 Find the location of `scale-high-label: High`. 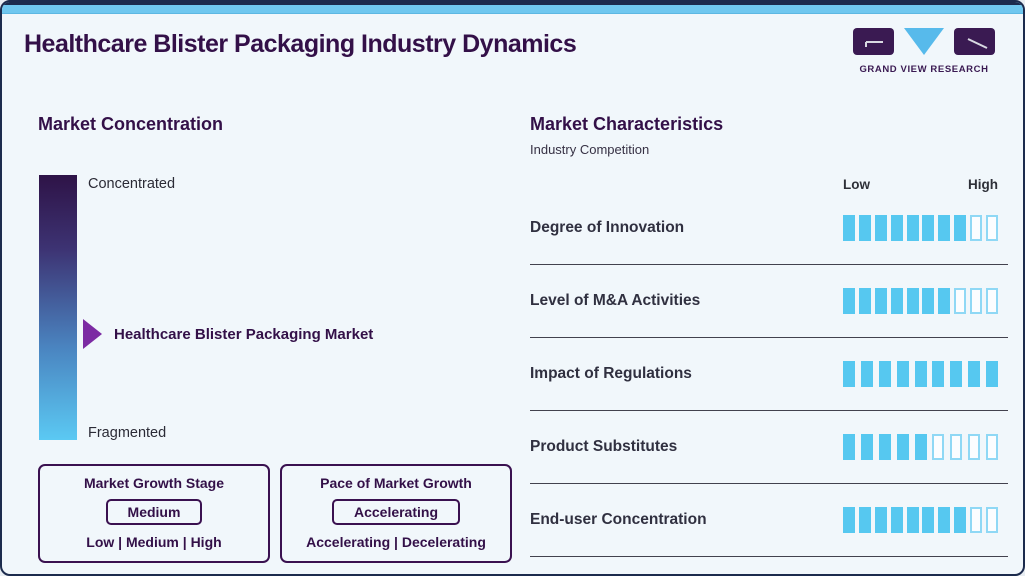

scale-high-label: High is located at coordinates (983, 184).